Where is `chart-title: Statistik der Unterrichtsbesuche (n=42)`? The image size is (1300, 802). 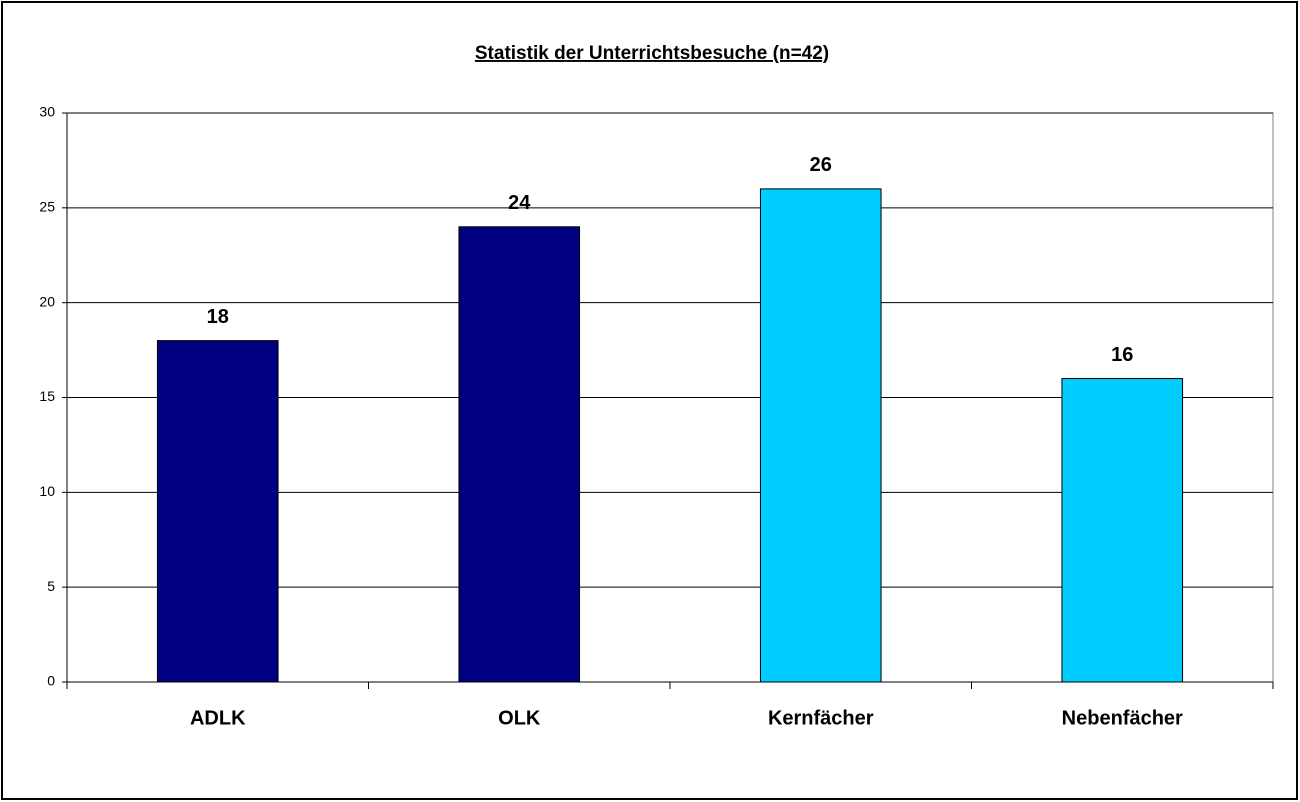 chart-title: Statistik der Unterrichtsbesuche (n=42) is located at coordinates (652, 53).